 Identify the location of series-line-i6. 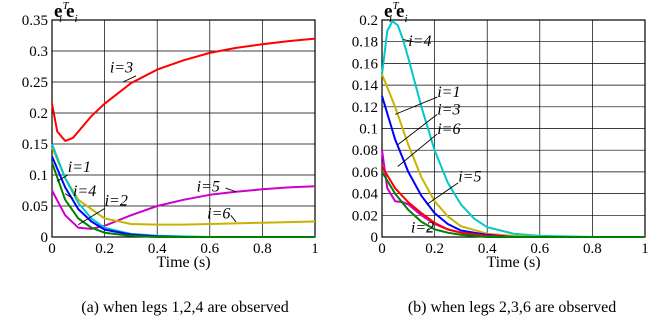
(183, 186).